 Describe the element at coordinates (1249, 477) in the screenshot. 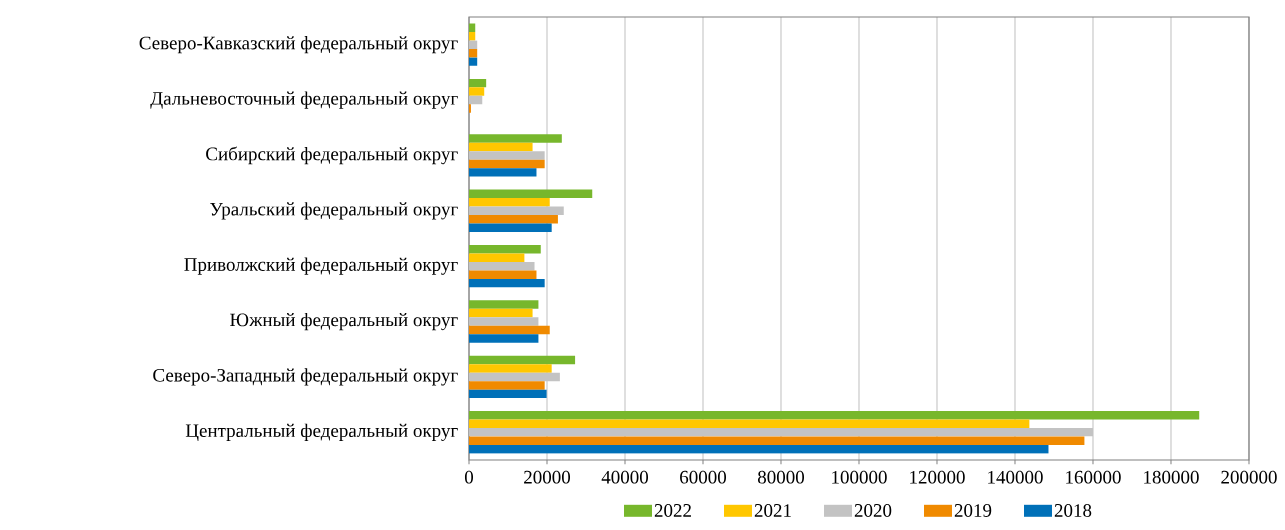

I see `x-tick-label: 200000` at that location.